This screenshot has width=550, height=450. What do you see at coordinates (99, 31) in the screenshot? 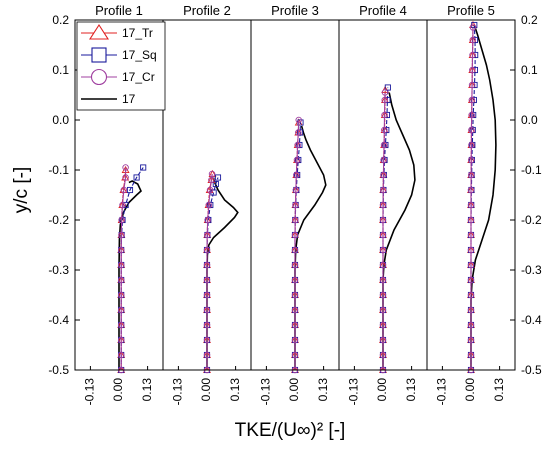
I see `legend-marker-triangle` at bounding box center [99, 31].